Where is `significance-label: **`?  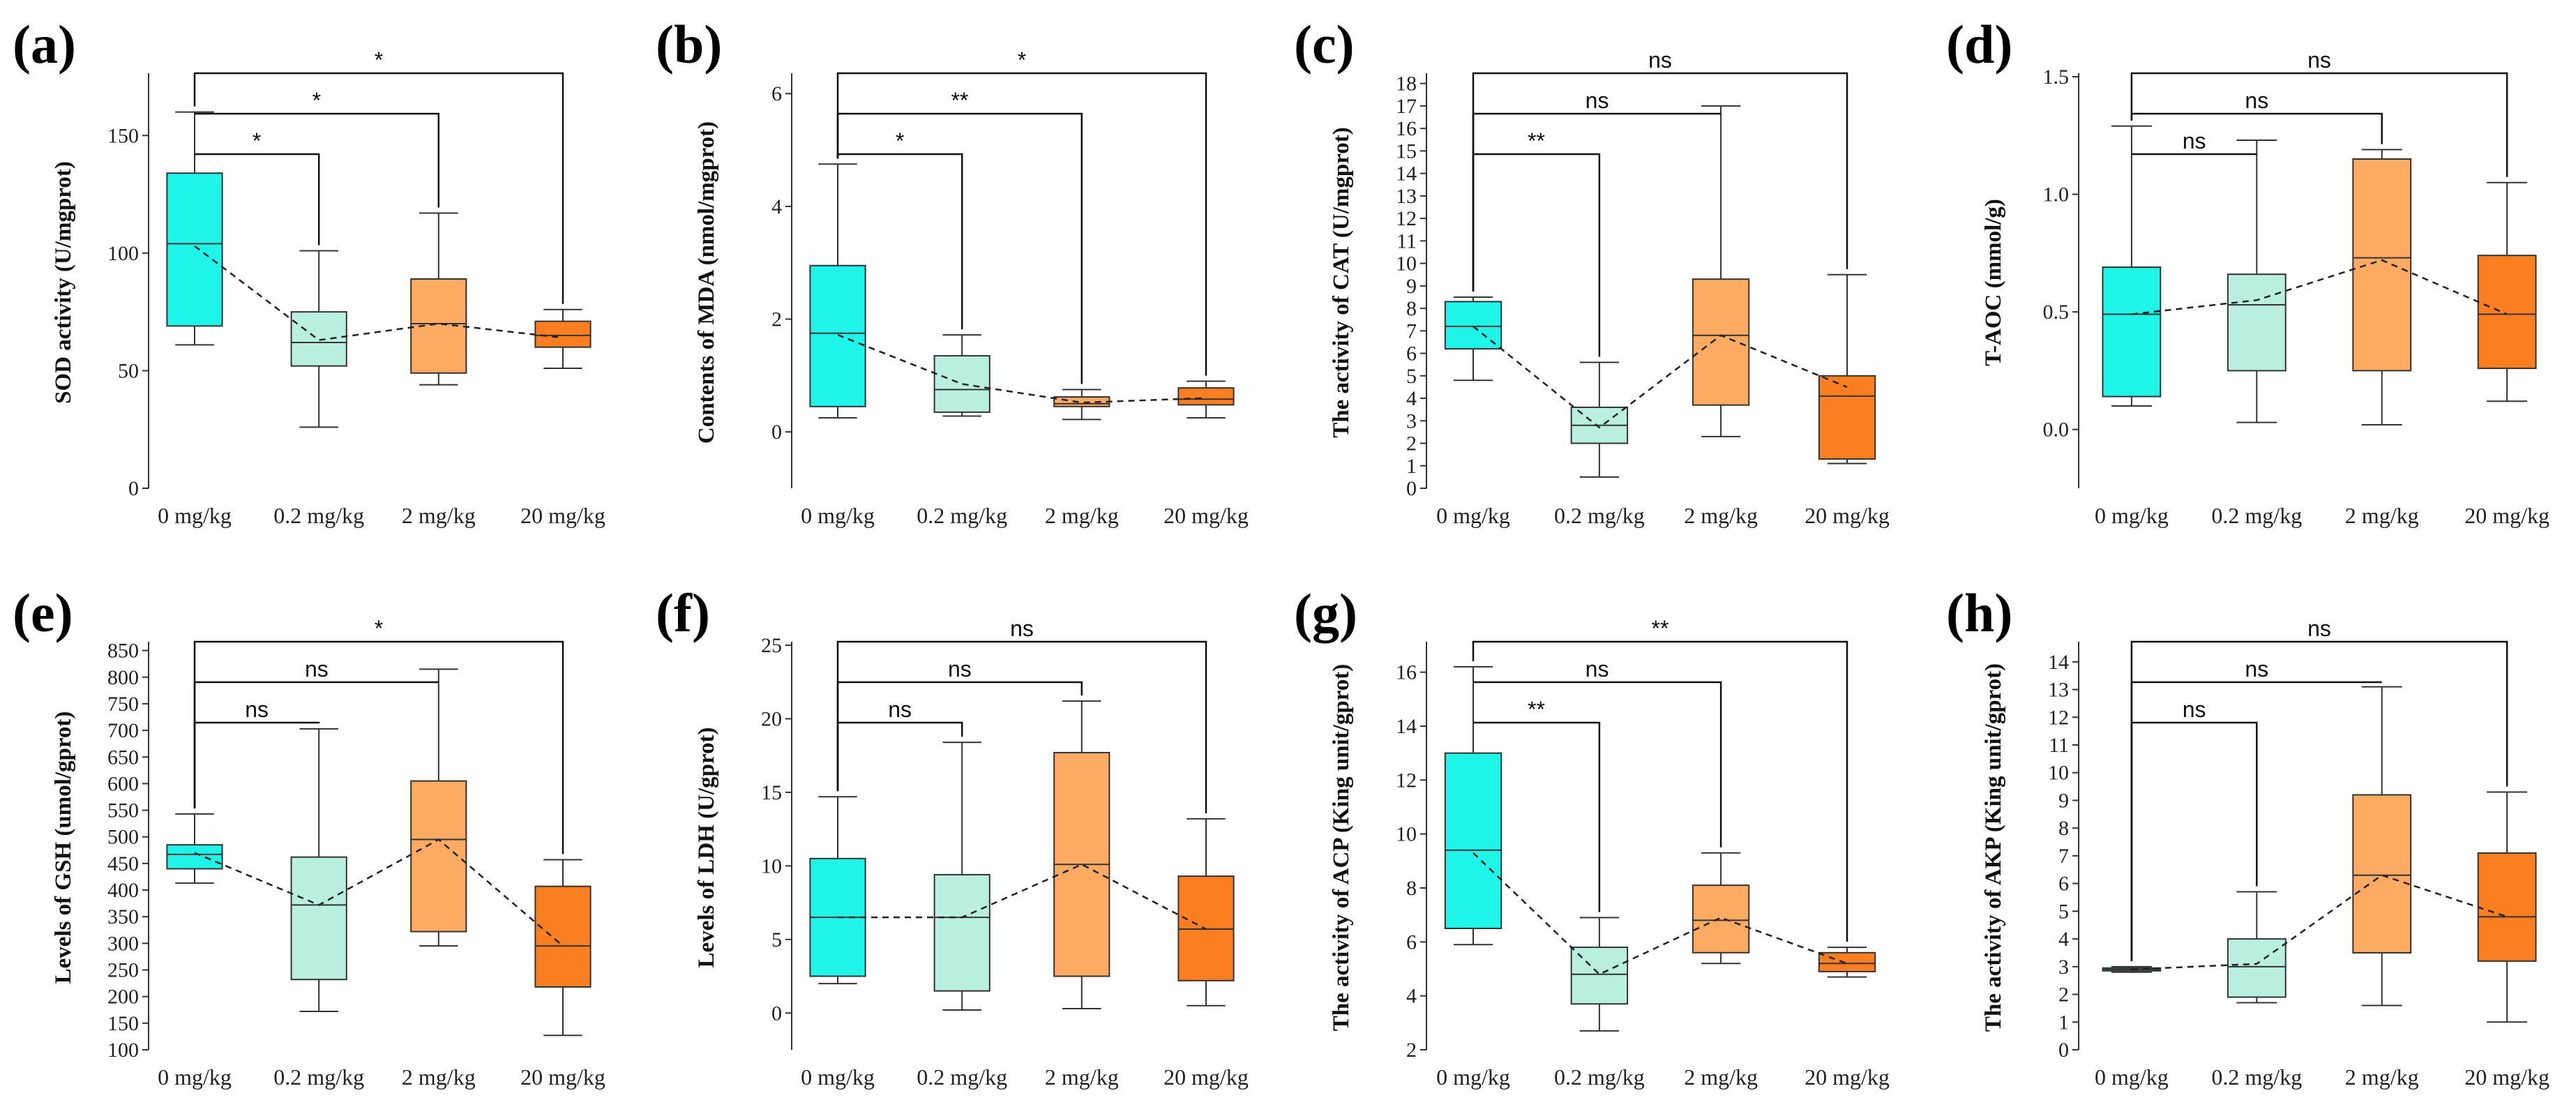
significance-label: ** is located at coordinates (1660, 628).